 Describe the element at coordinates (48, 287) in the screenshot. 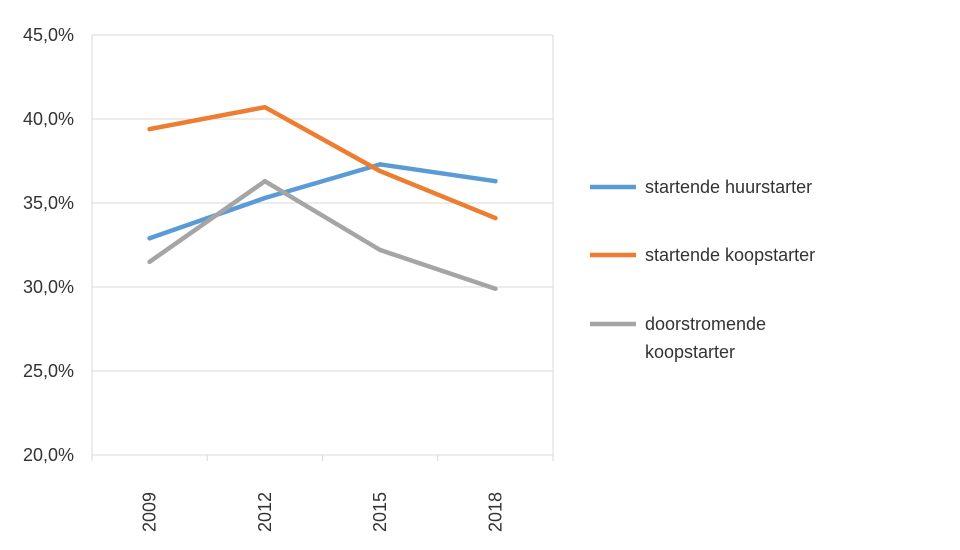

I see `y-tick-label: 30,0%` at that location.